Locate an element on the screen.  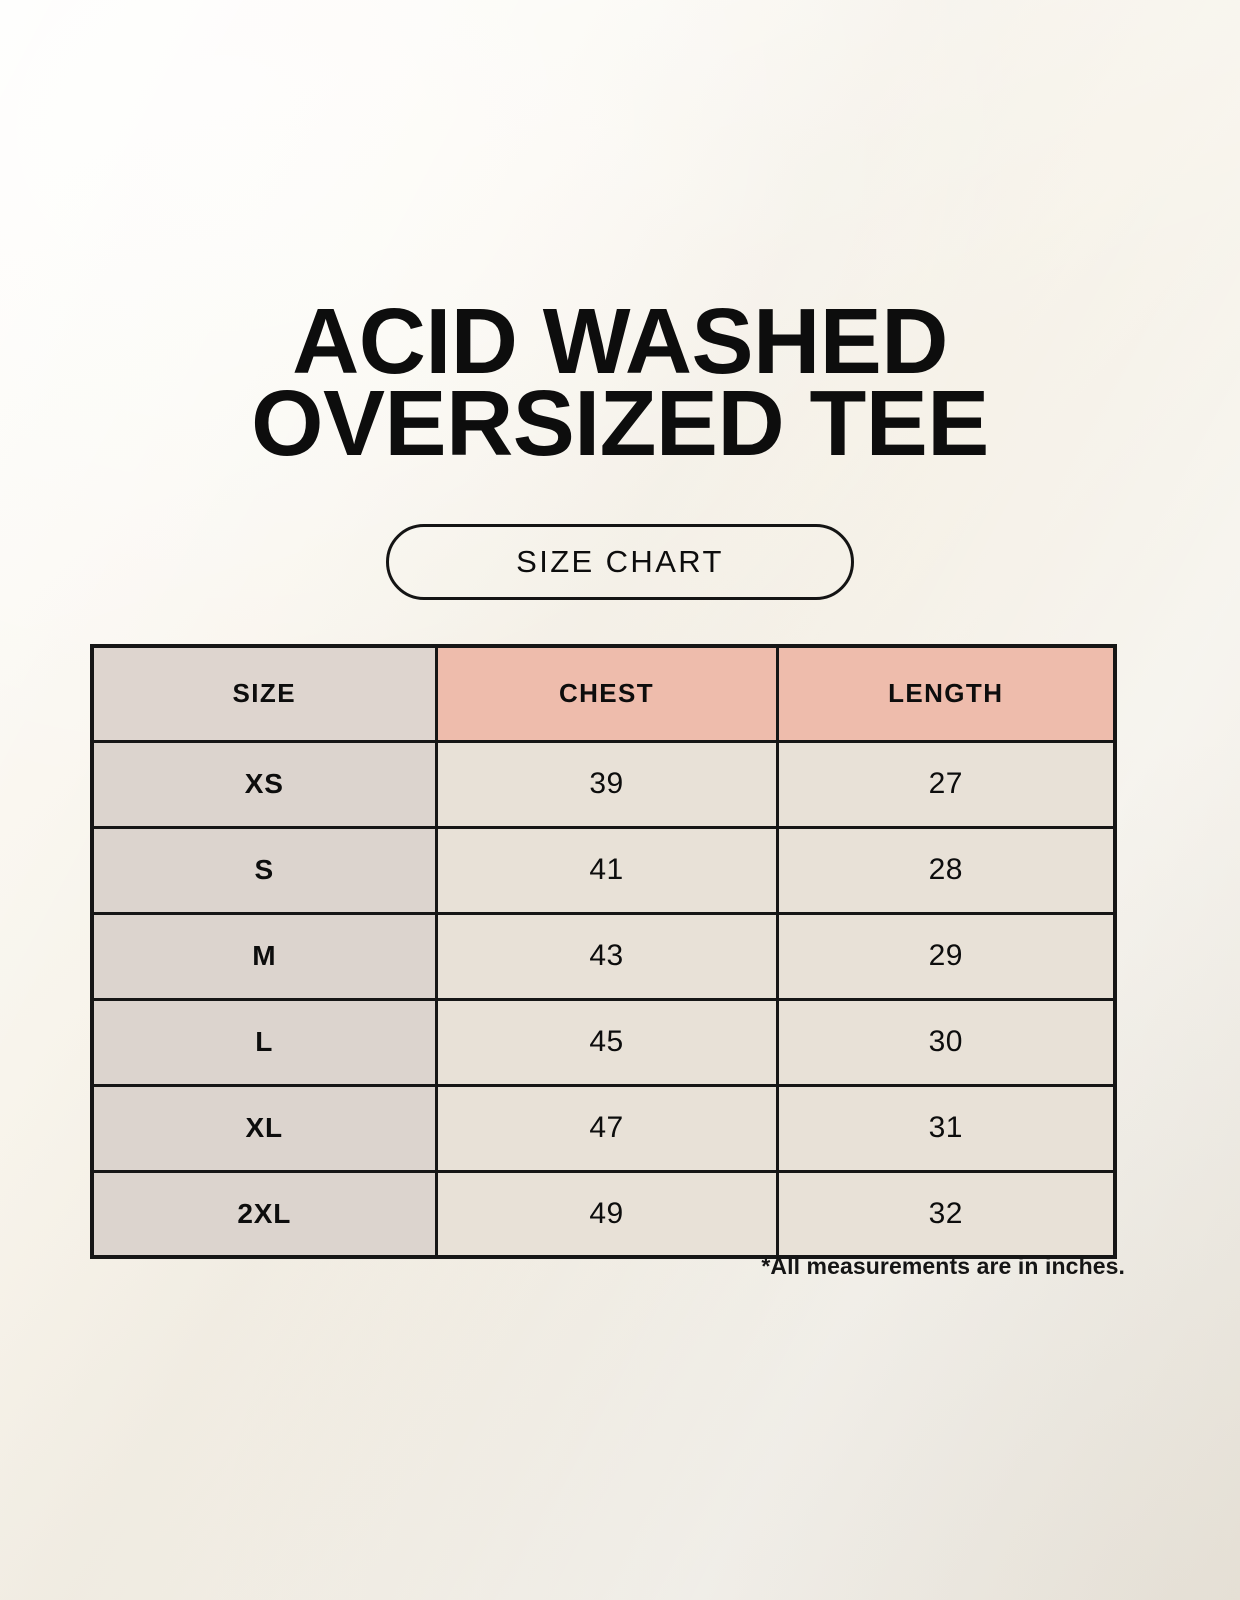
table-row: S 41 28 is located at coordinates (603, 870).